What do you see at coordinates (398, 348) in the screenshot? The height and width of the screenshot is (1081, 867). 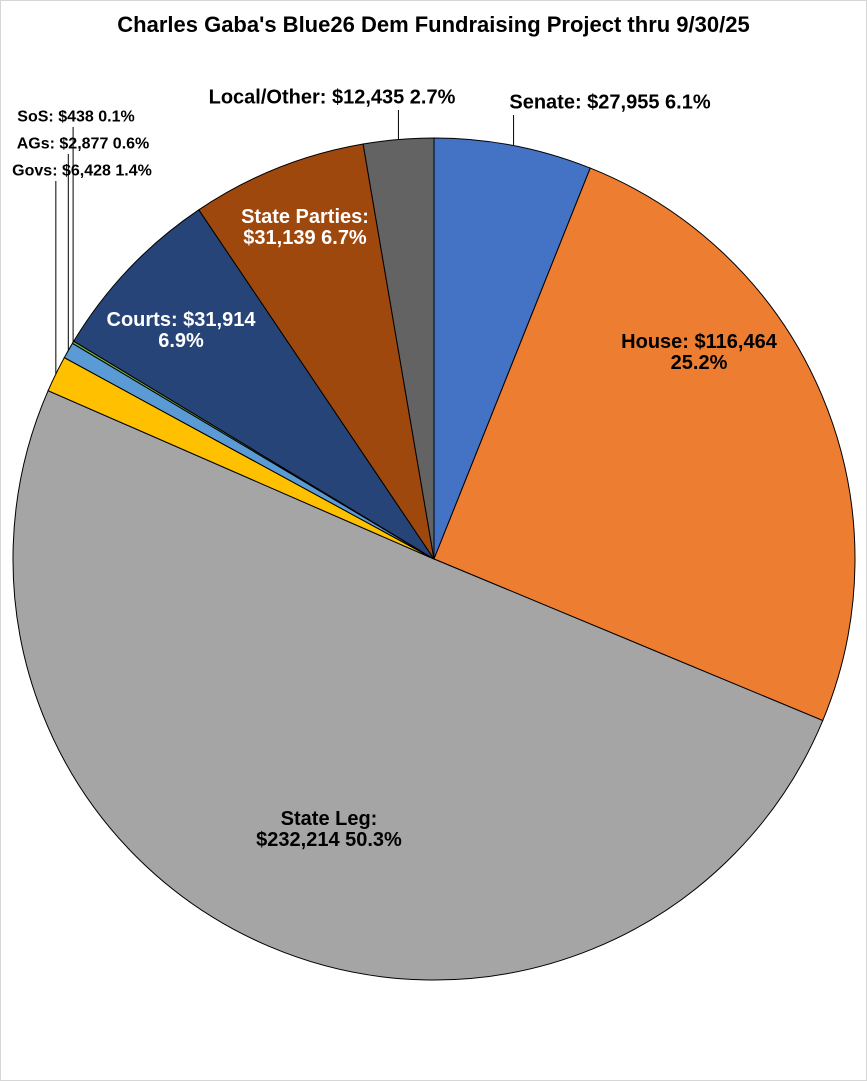 I see `pie-slice-local-other` at bounding box center [398, 348].